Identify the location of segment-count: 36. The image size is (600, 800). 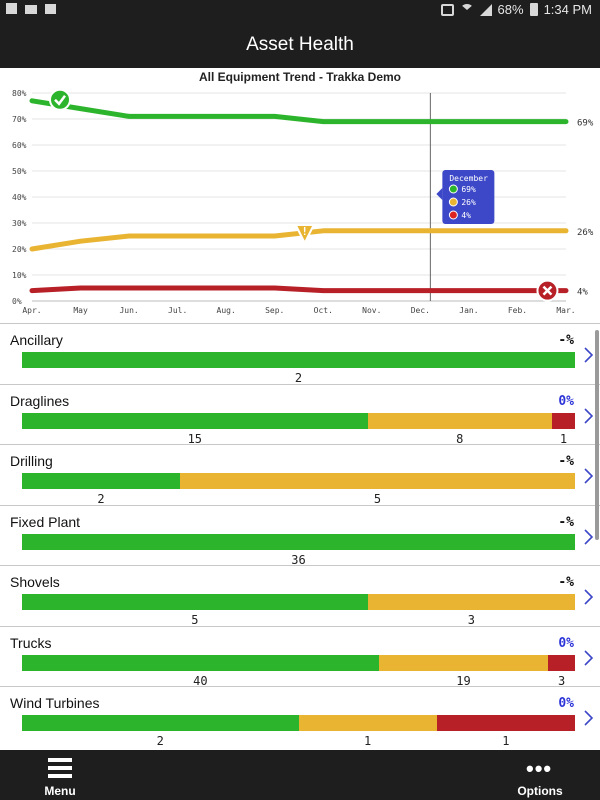
(298, 559).